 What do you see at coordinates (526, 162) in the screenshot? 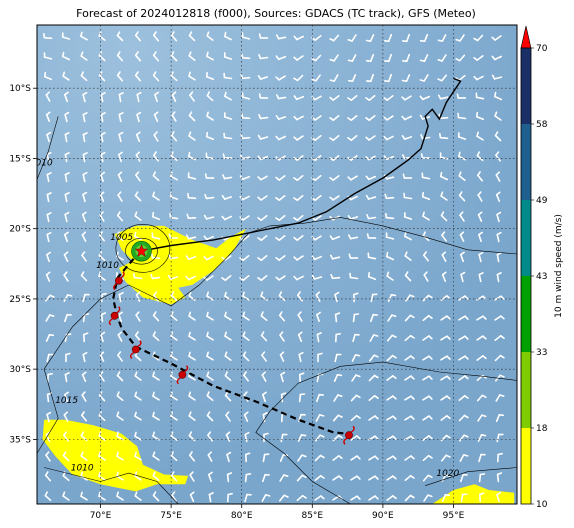
I see `colorbar-segment` at bounding box center [526, 162].